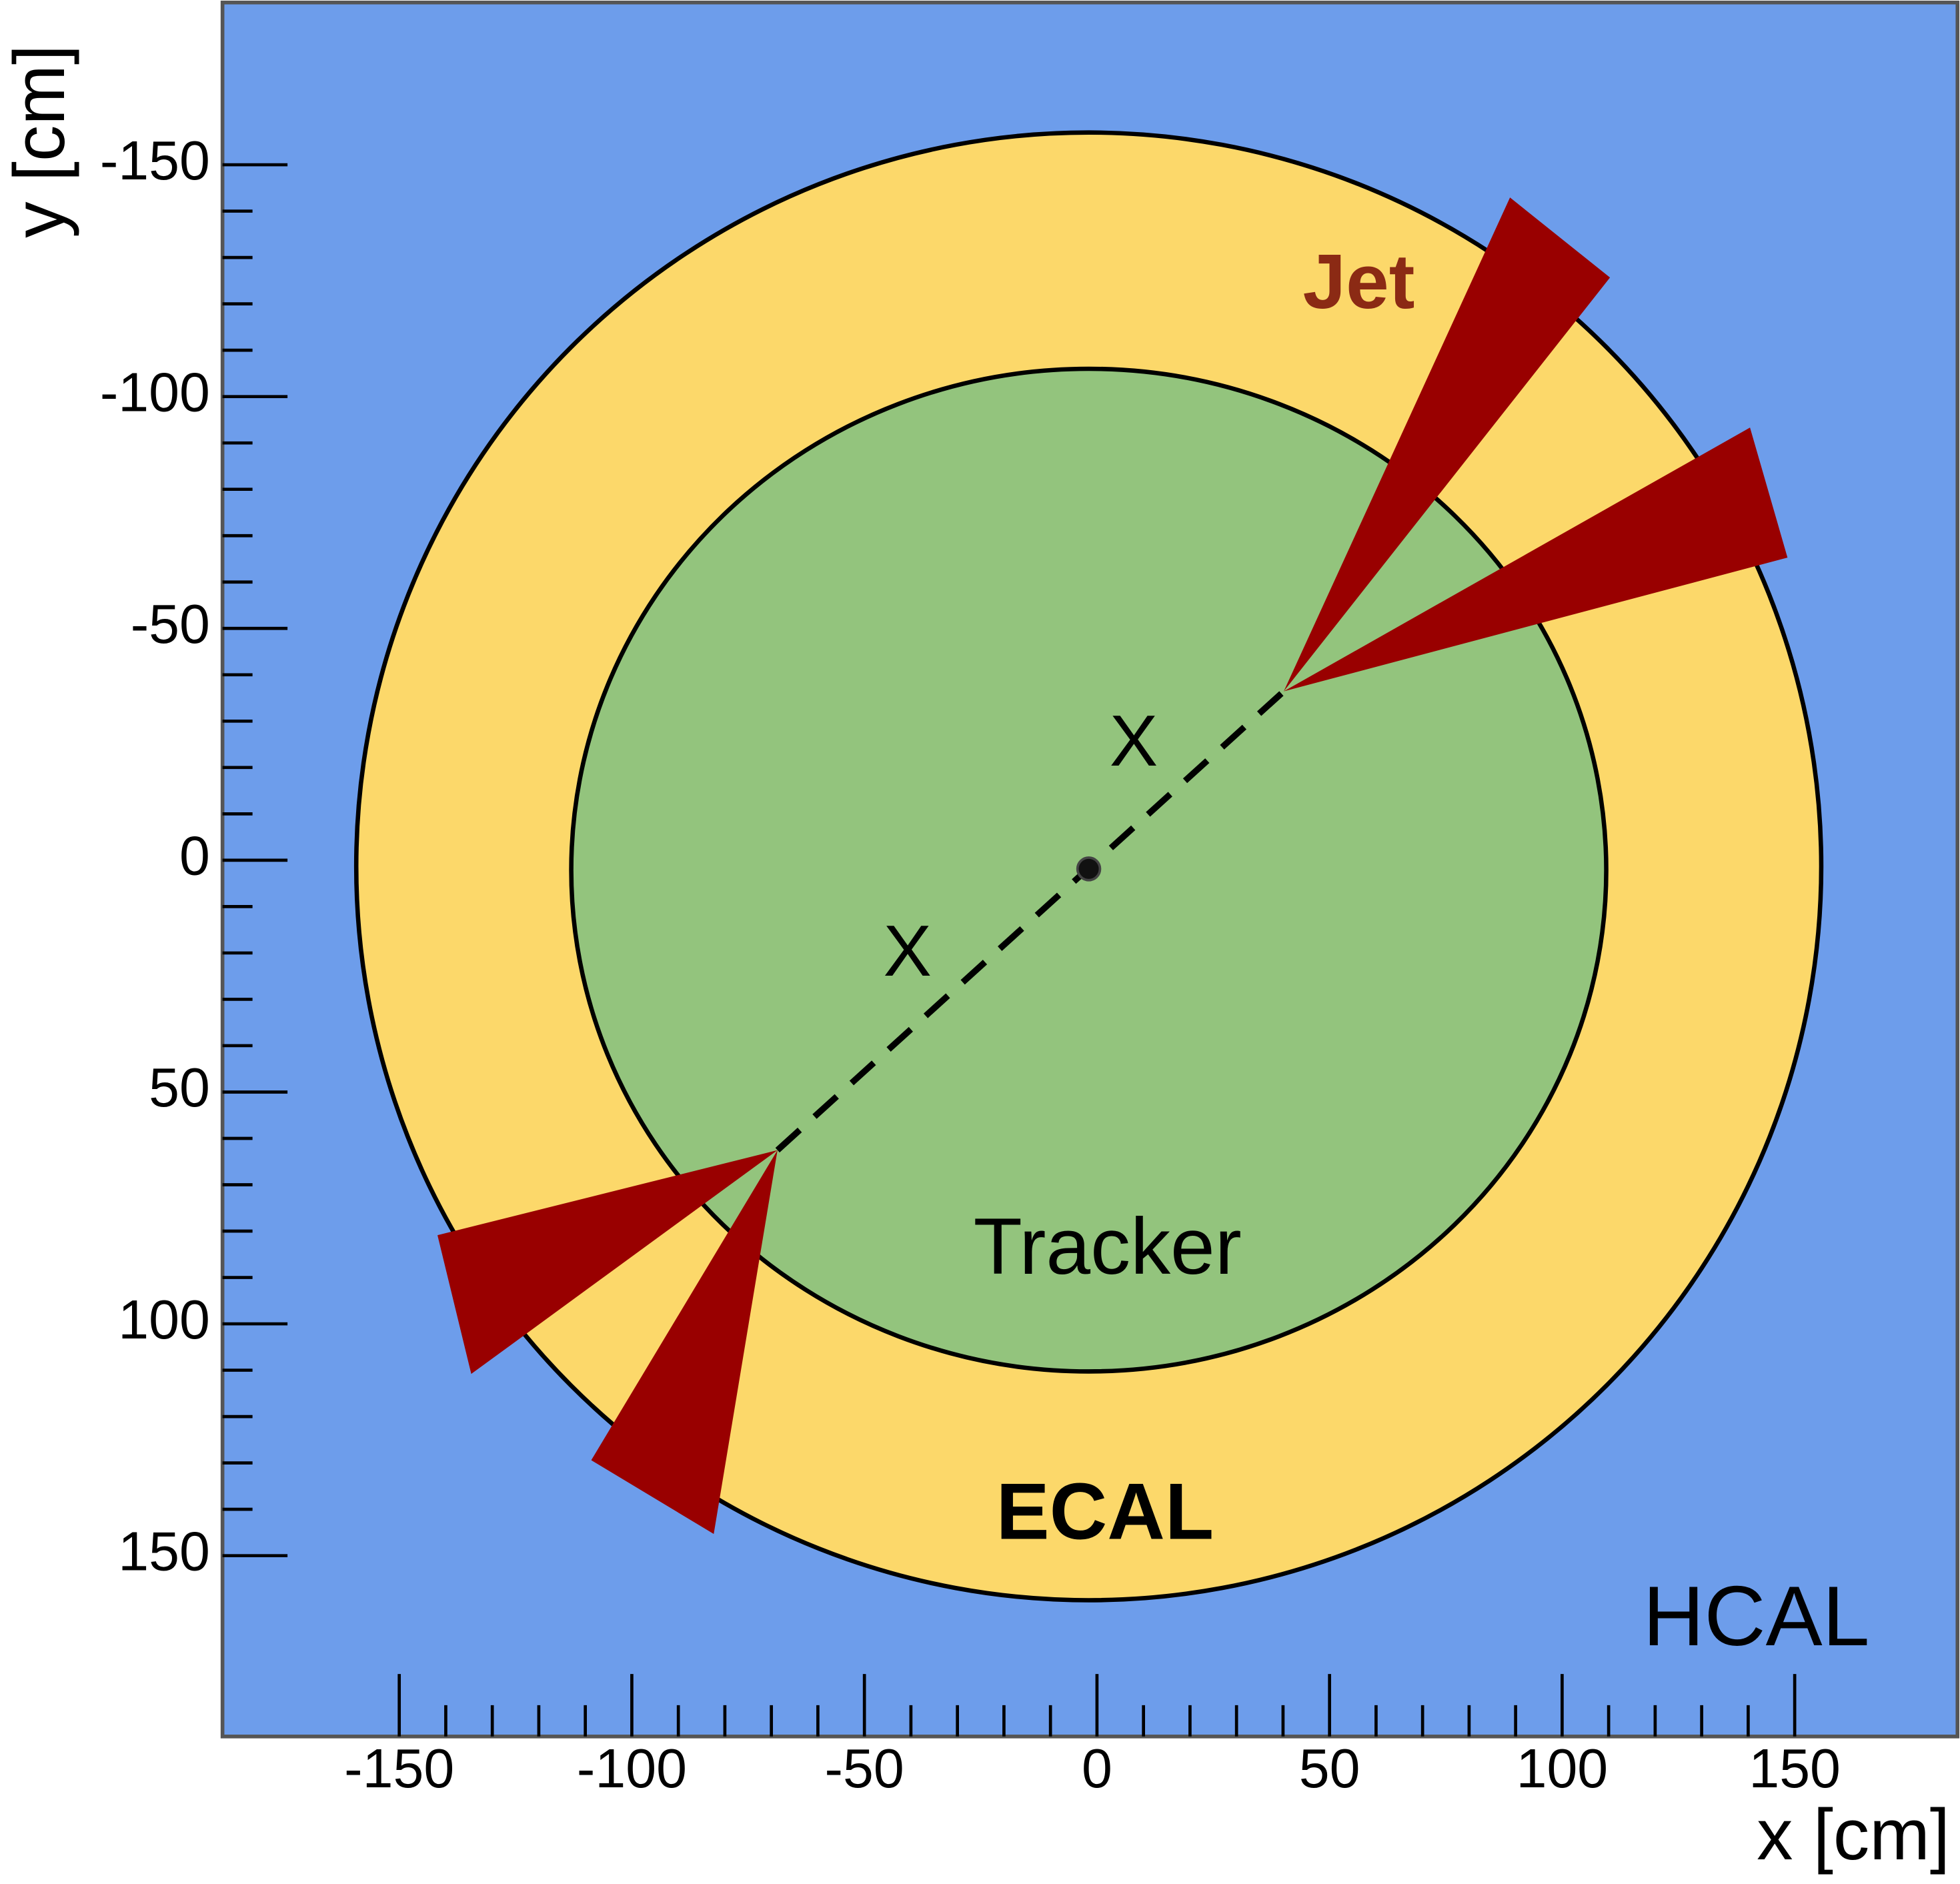  What do you see at coordinates (1563, 1768) in the screenshot?
I see `x-tick-label: 100` at bounding box center [1563, 1768].